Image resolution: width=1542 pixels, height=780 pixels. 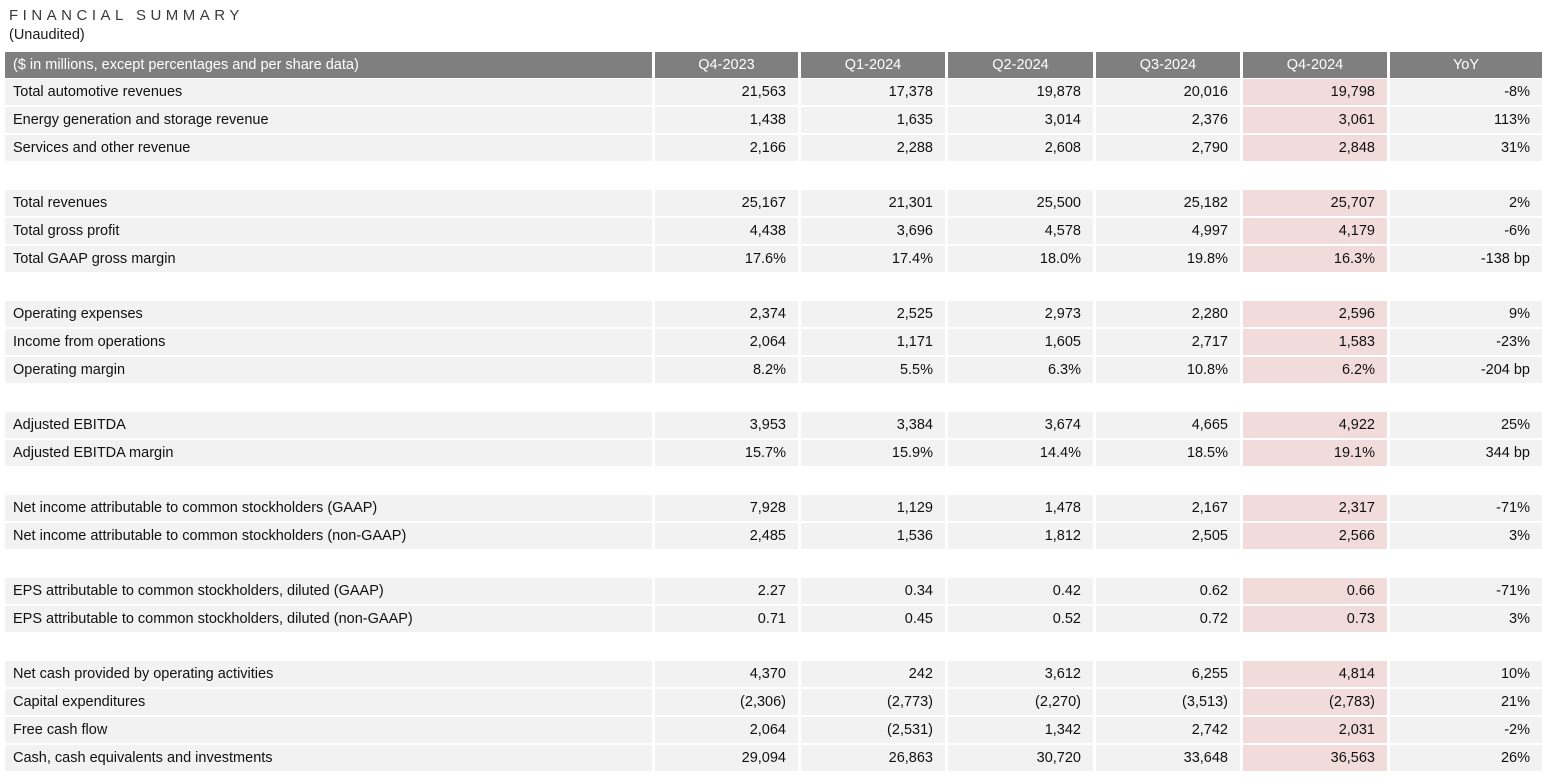 What do you see at coordinates (1466, 149) in the screenshot?
I see `cell-yoy: 31%` at bounding box center [1466, 149].